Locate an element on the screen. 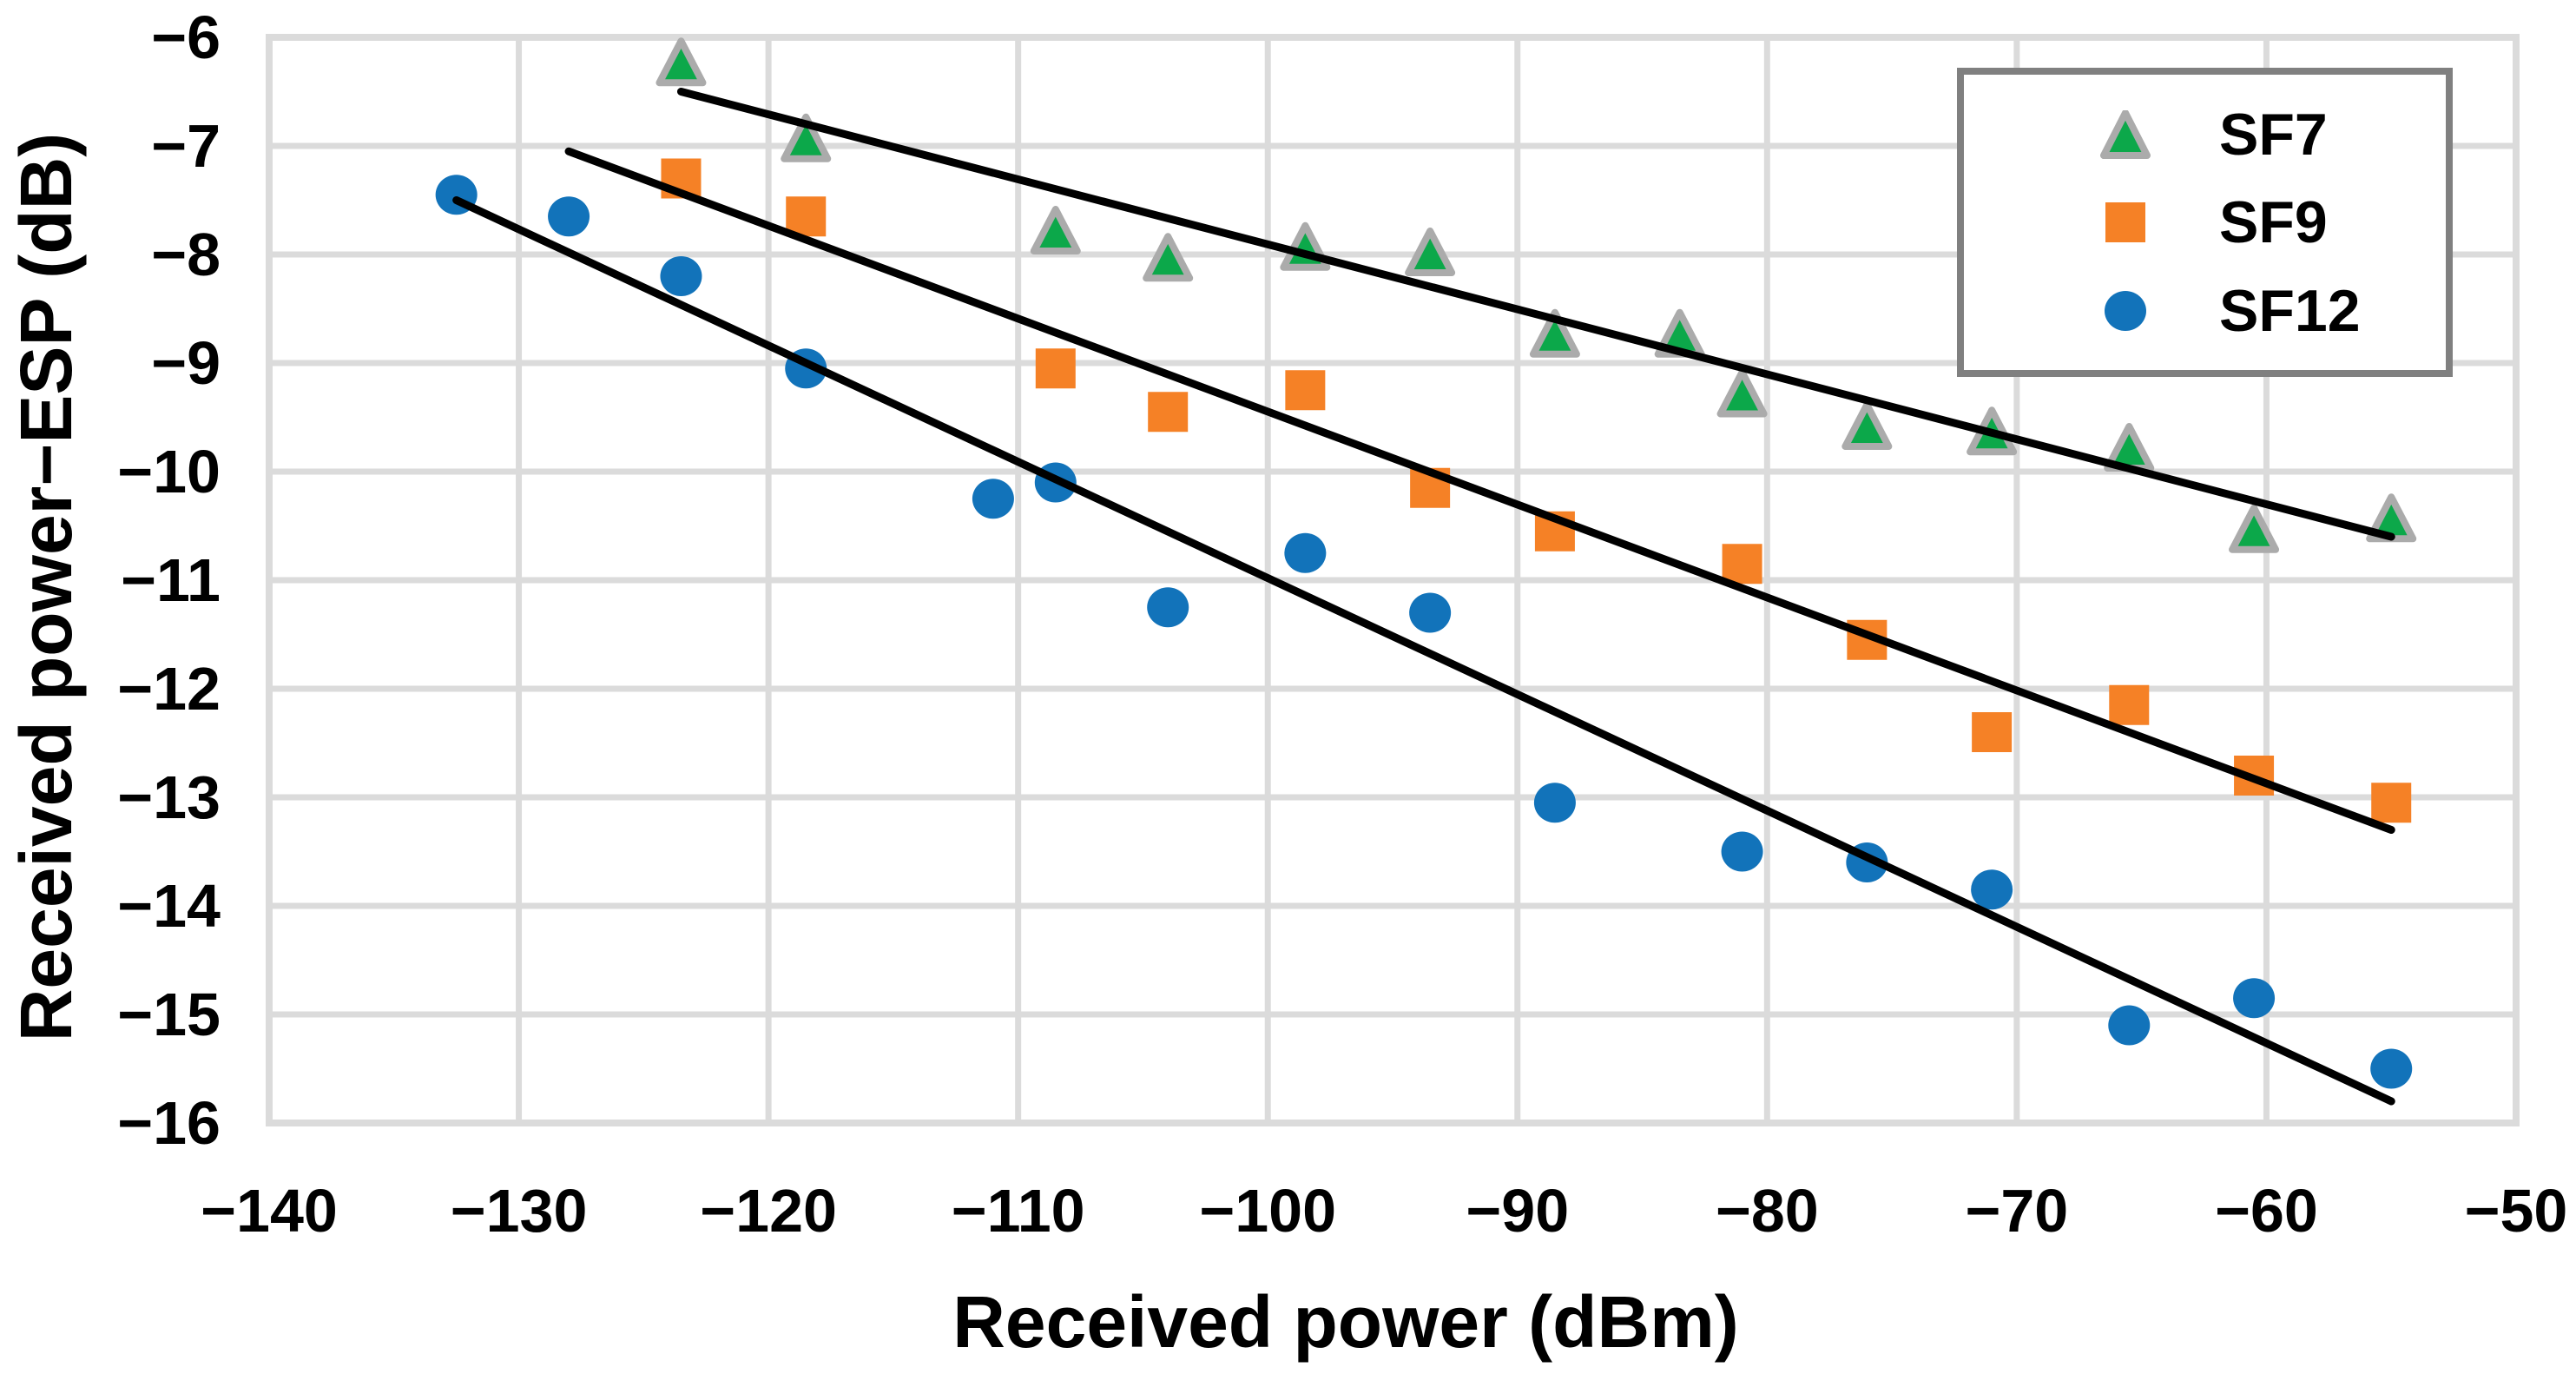  legend-label: SF9 is located at coordinates (2273, 222).